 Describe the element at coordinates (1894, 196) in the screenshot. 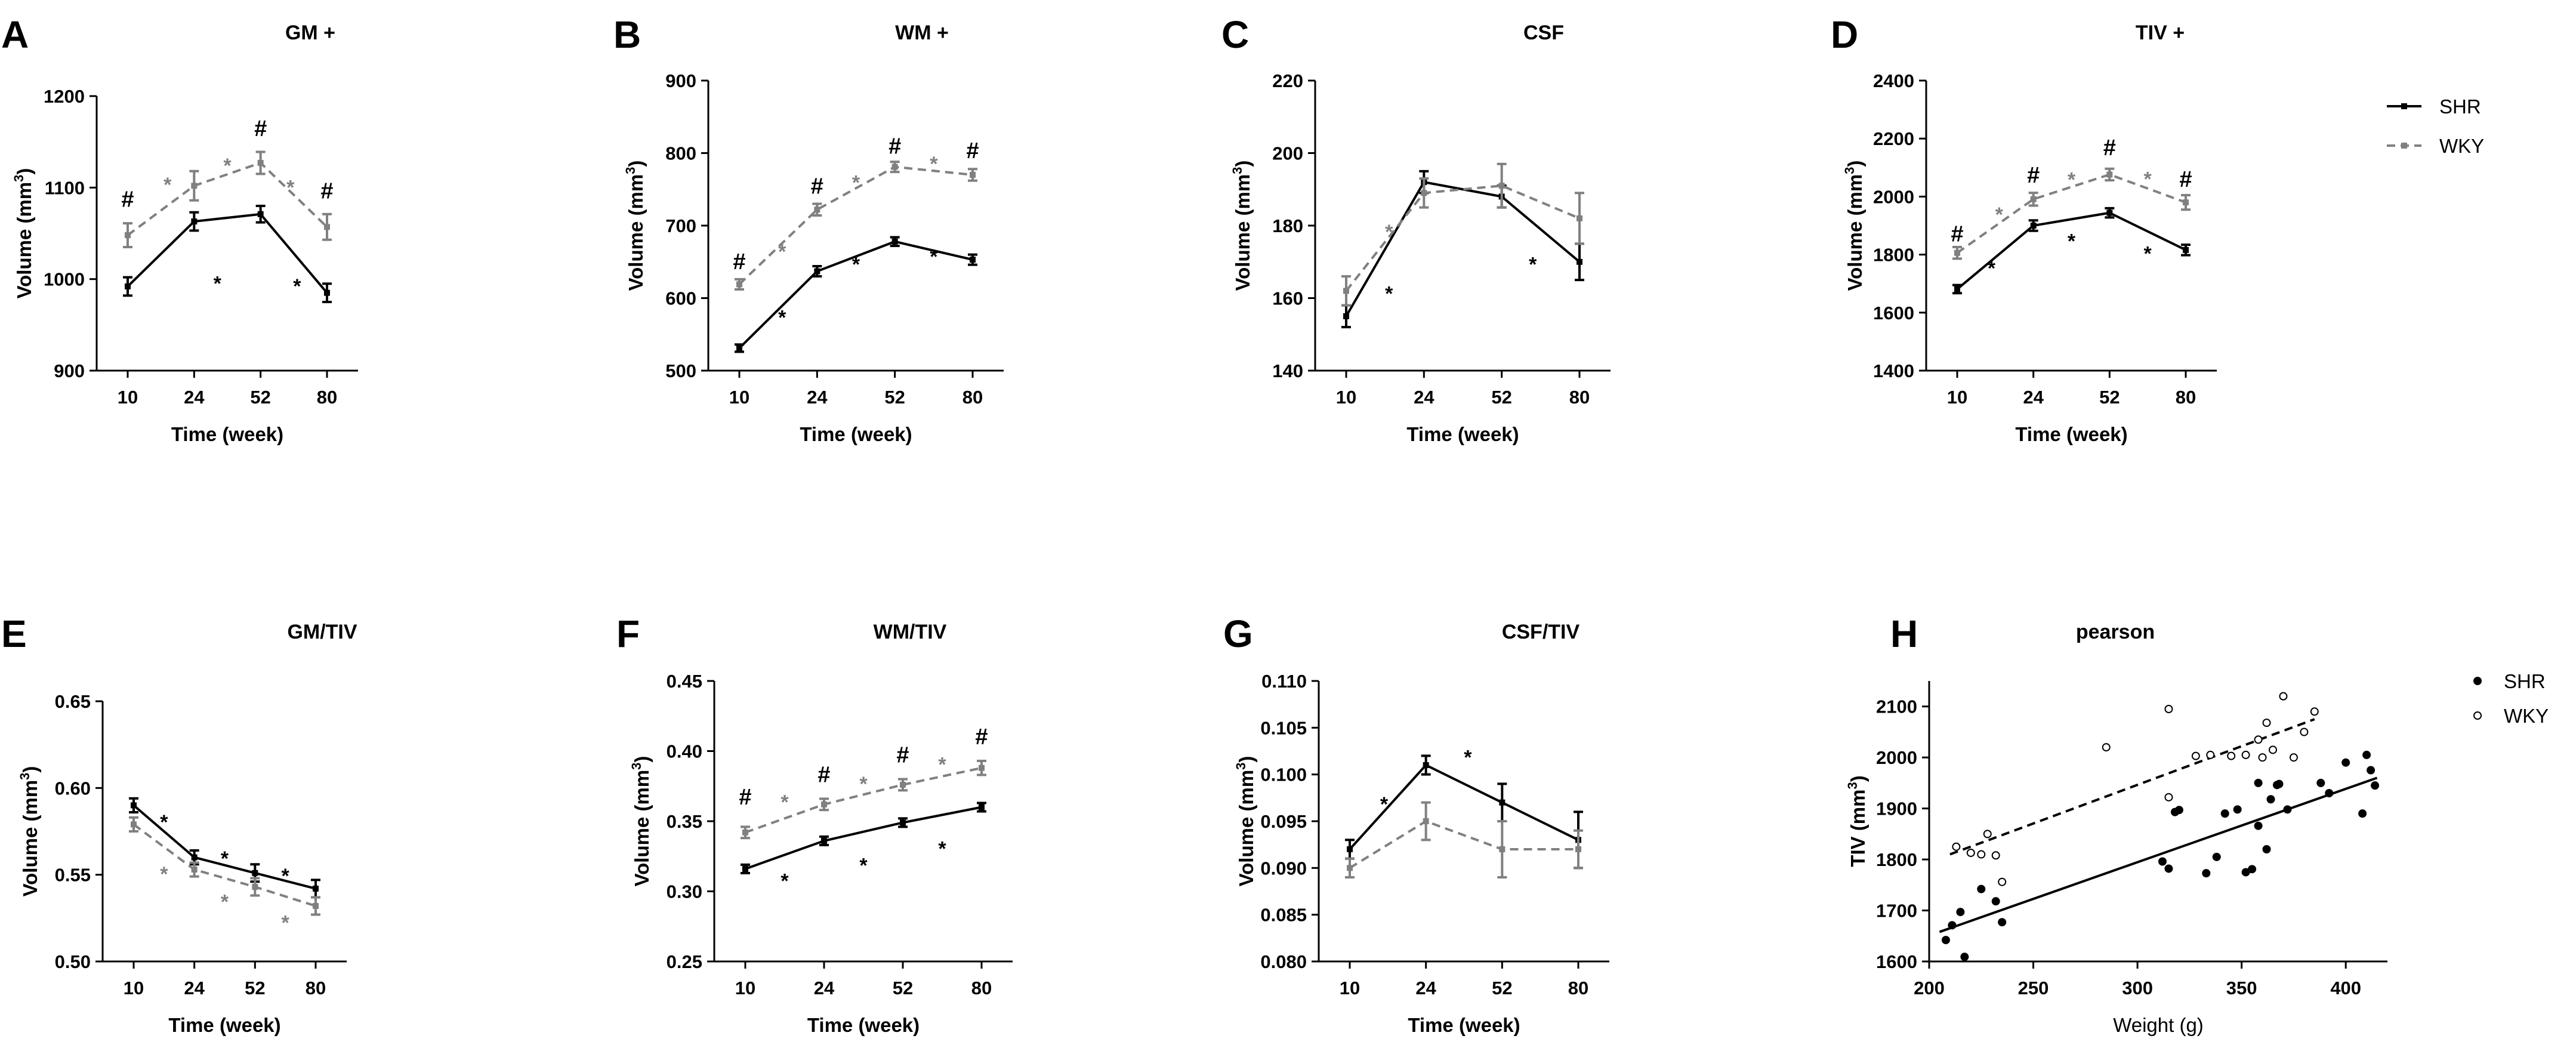

I see `y-tick-label: 2000` at that location.